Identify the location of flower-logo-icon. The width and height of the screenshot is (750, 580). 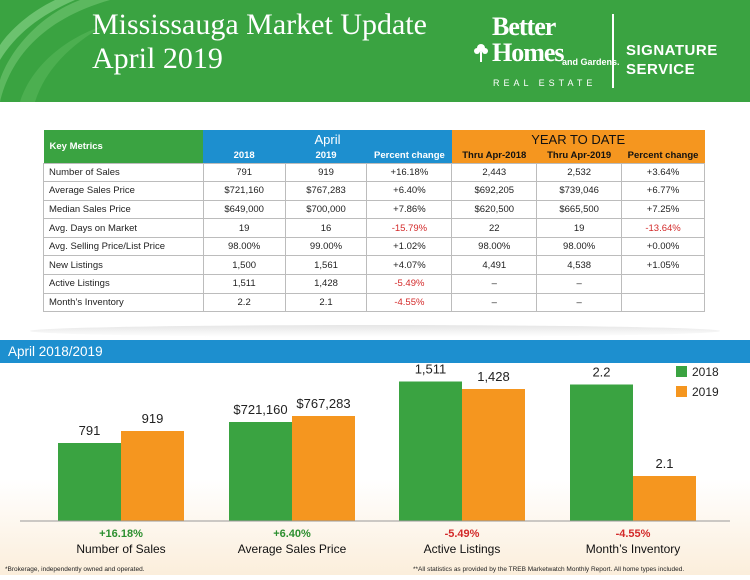
(481, 53).